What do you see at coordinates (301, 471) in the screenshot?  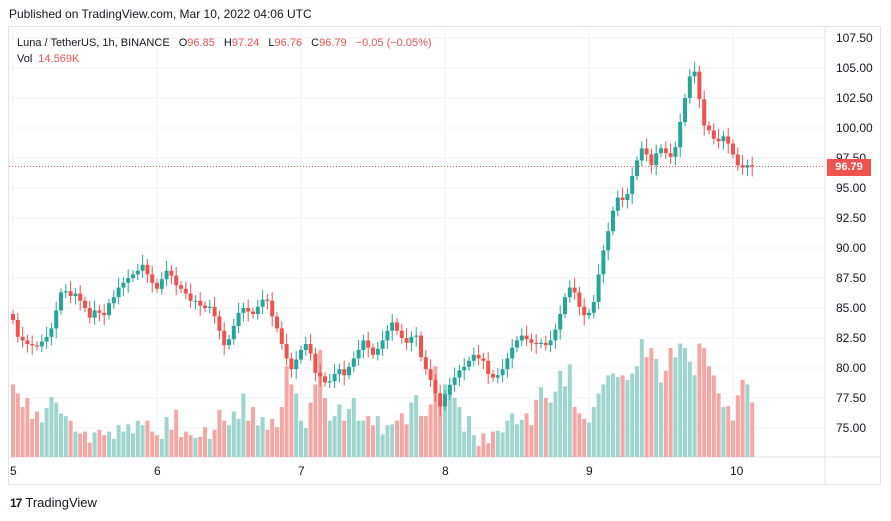 I see `x-tick-label: 7` at bounding box center [301, 471].